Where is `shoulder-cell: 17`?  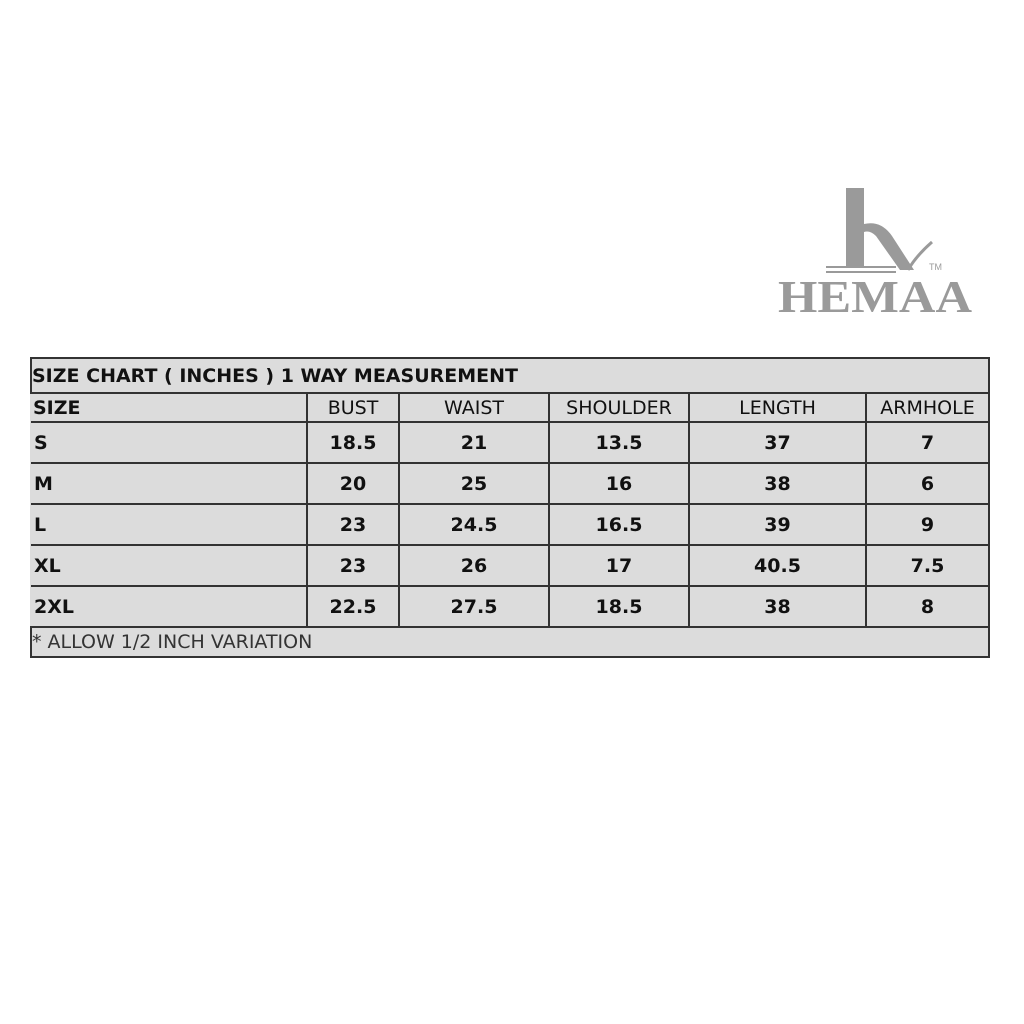
shoulder-cell: 17 is located at coordinates (619, 565).